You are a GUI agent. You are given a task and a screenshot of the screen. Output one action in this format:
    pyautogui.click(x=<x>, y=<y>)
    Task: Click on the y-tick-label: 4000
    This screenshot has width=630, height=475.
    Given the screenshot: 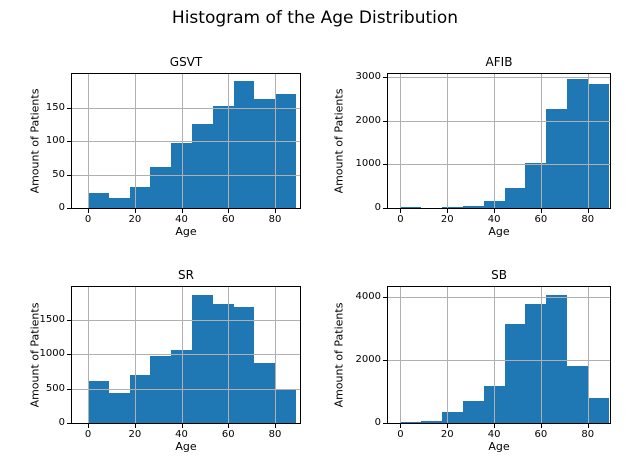 What is the action you would take?
    pyautogui.click(x=368, y=297)
    